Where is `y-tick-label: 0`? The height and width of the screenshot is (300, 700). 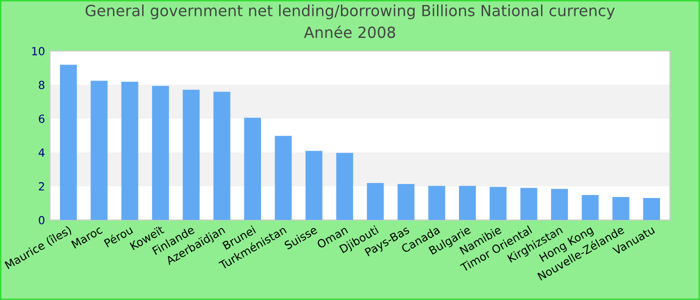
y-tick-label: 0 is located at coordinates (41, 220).